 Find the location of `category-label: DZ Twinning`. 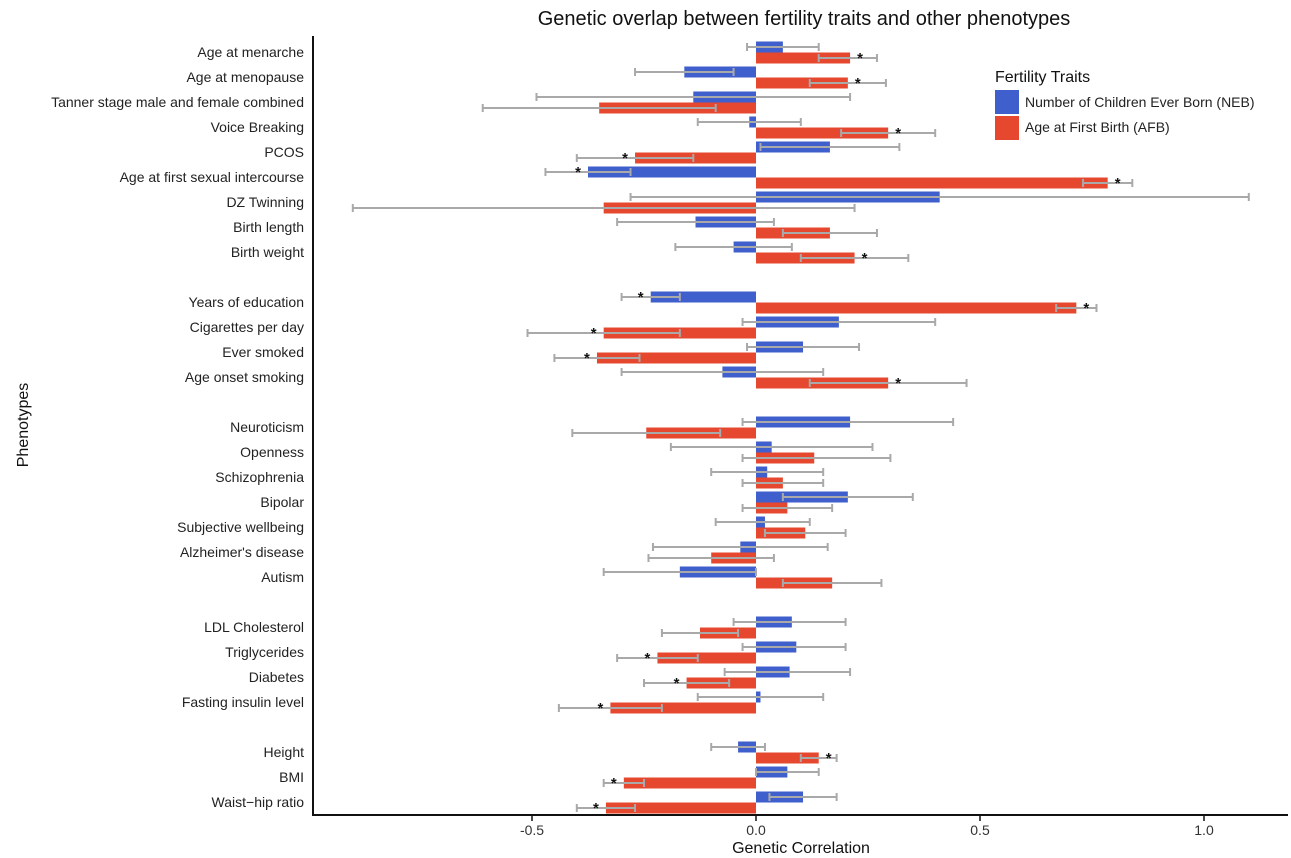

category-label: DZ Twinning is located at coordinates (265, 202).